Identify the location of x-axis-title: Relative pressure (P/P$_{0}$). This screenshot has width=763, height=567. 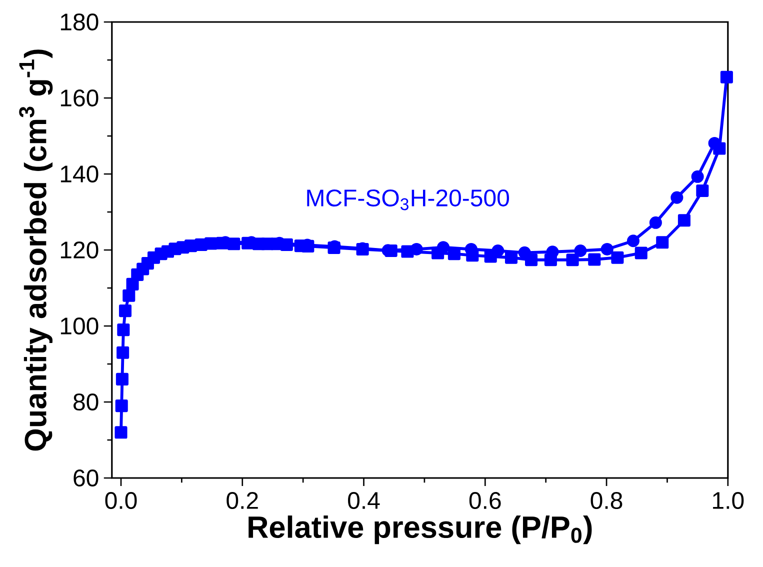
(420, 530).